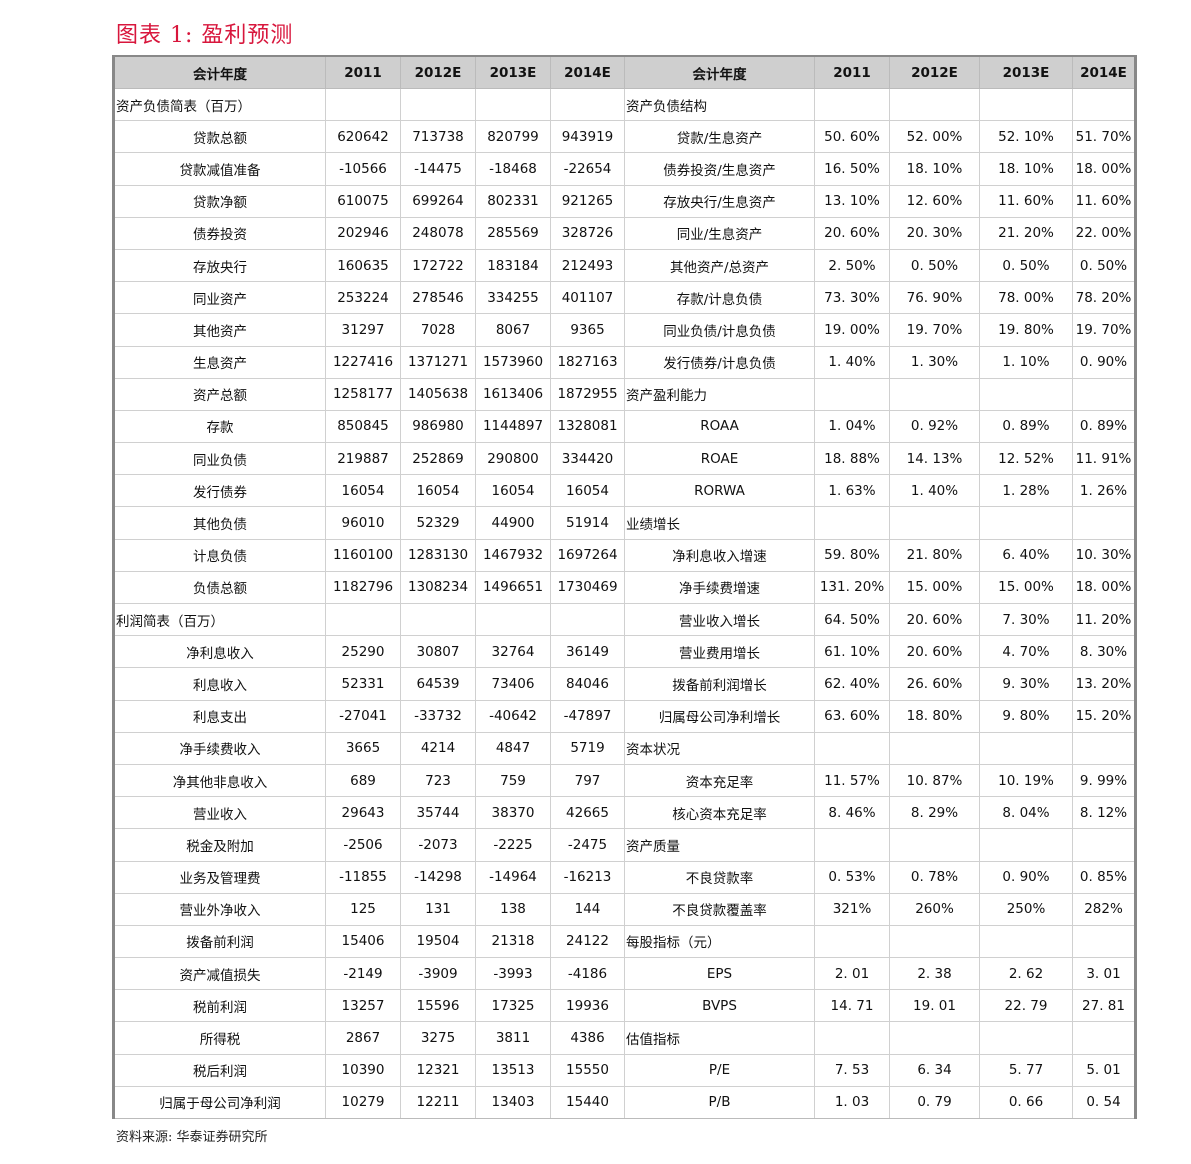 Image resolution: width=1191 pixels, height=1164 pixels. I want to click on table-row: 所得税 2867 3275 3811 4386 估值指标, so click(624, 1038).